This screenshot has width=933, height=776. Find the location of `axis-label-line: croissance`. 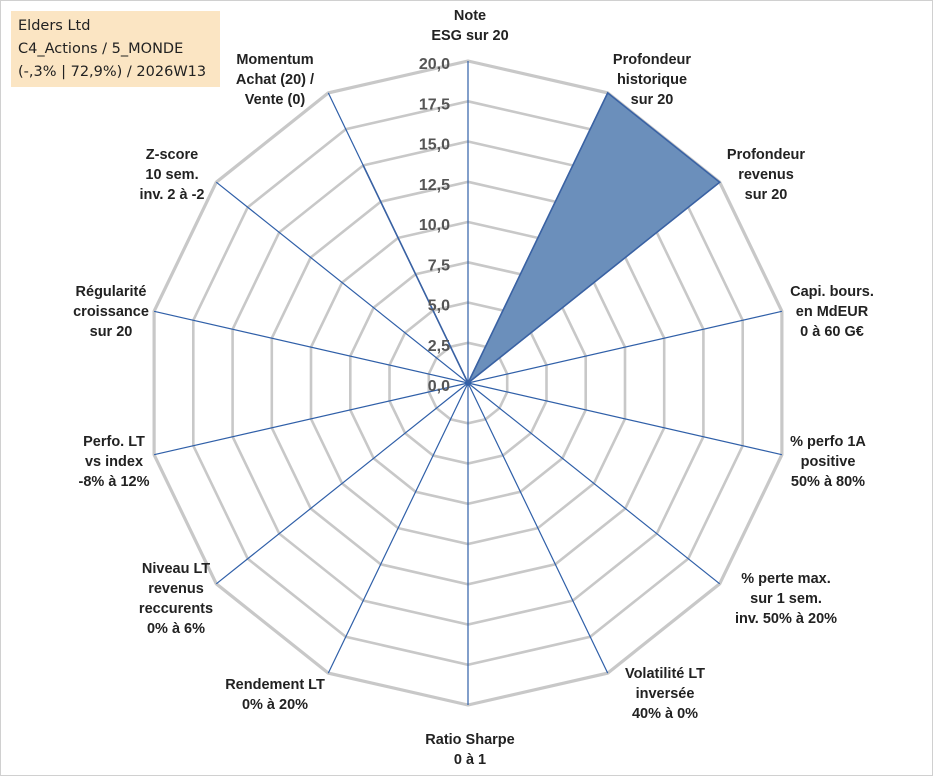

axis-label-line: croissance is located at coordinates (111, 312).